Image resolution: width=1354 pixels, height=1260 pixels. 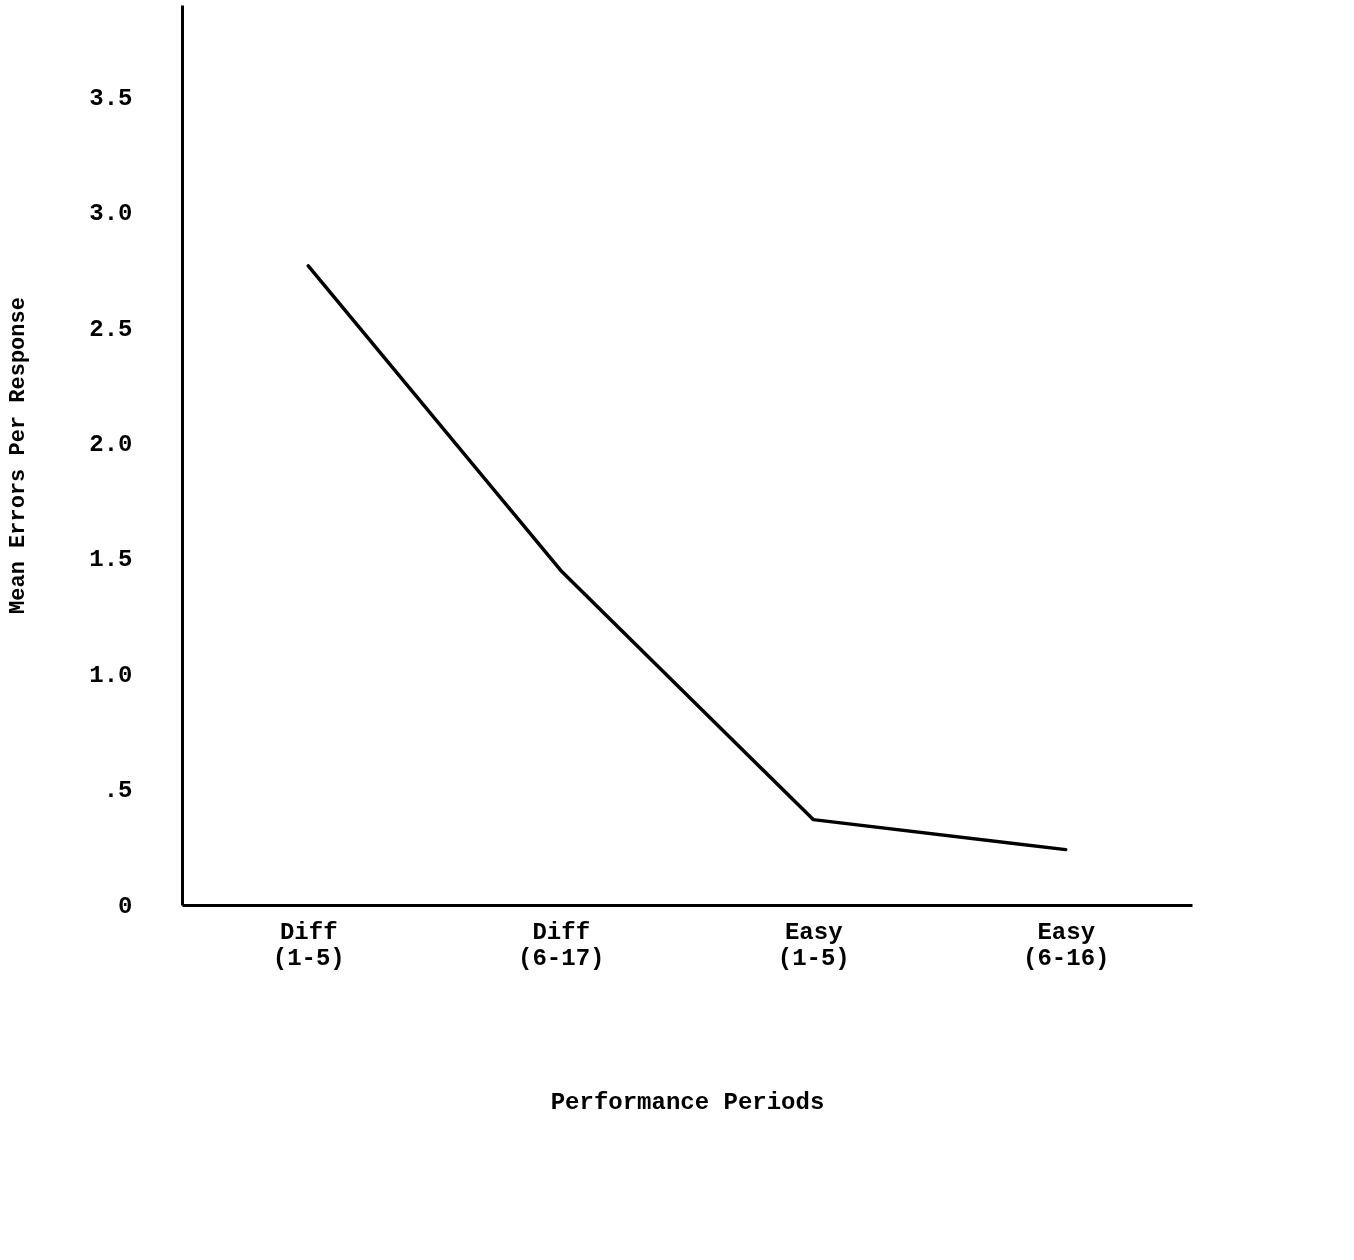 I want to click on x-tick-label: Diff (1-5), so click(x=308, y=945).